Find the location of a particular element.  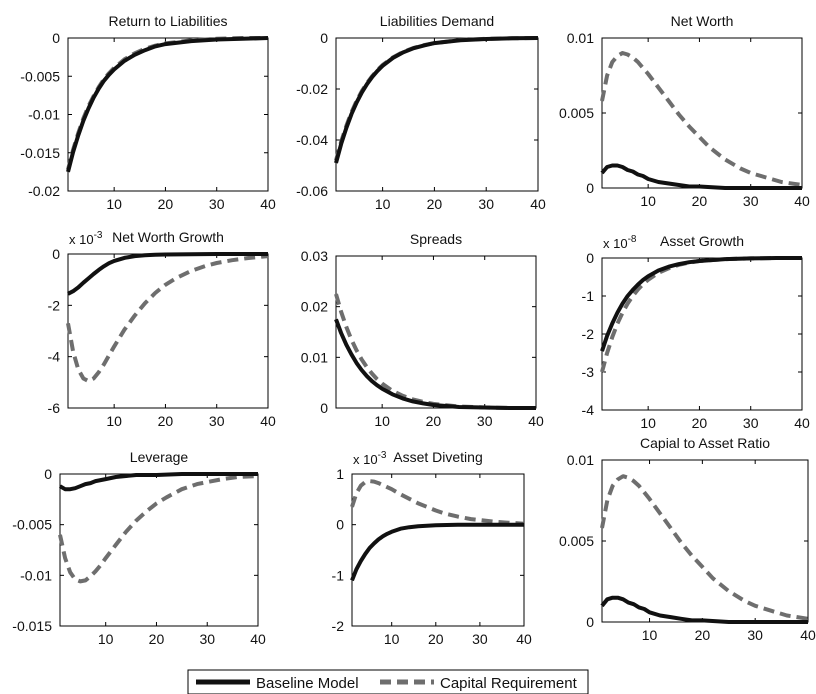

panel-title: Spreads is located at coordinates (436, 239).